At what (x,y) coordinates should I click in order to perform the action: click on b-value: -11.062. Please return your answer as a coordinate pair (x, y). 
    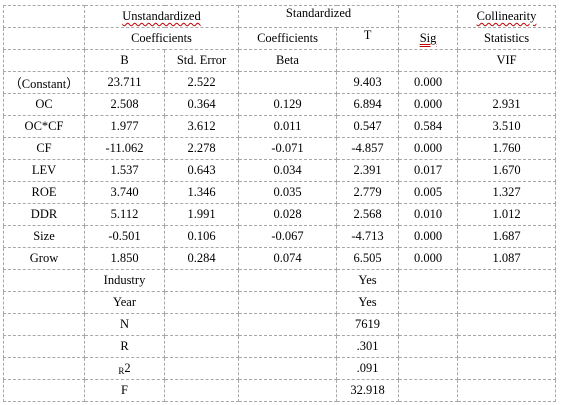
    Looking at the image, I should click on (124, 148).